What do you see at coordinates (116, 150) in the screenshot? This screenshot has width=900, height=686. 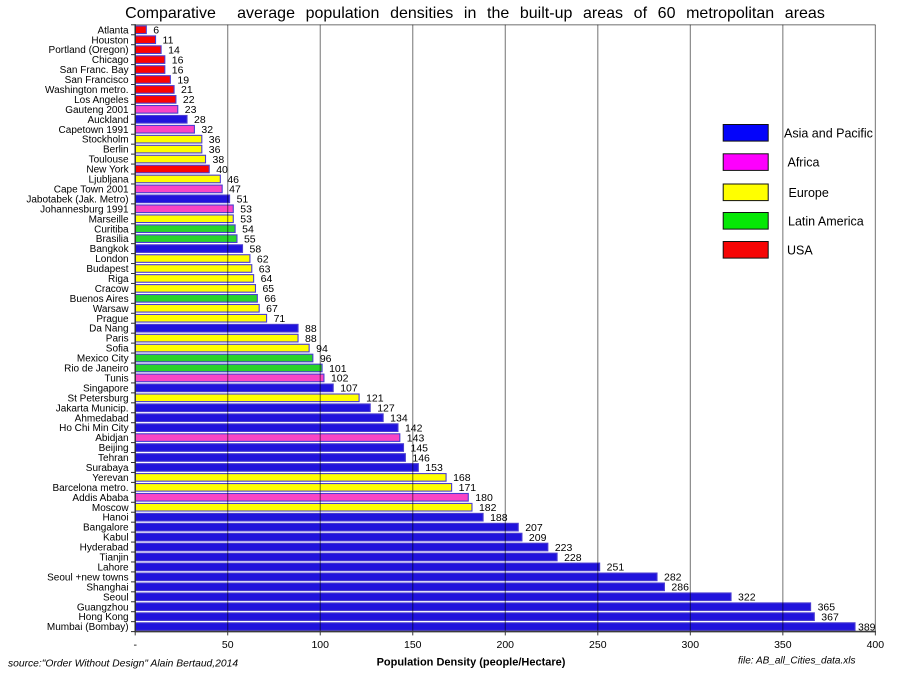 I see `svg-text: Berlin` at bounding box center [116, 150].